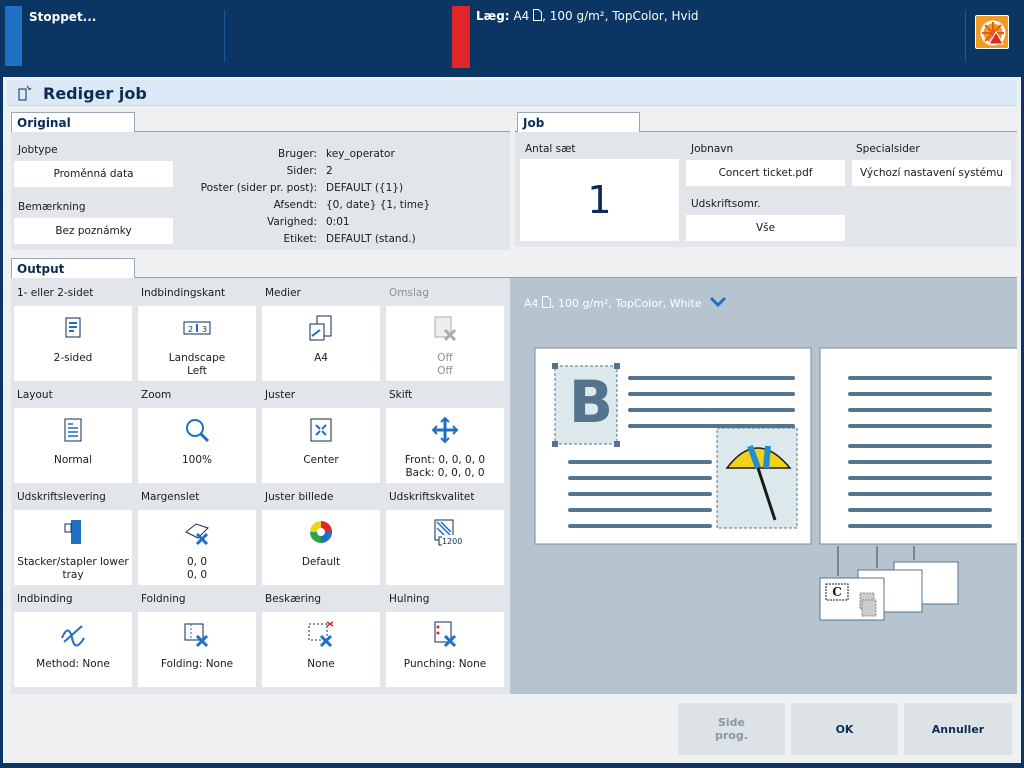 Image resolution: width=1024 pixels, height=768 pixels. What do you see at coordinates (378, 205) in the screenshot?
I see `detail-value: {0, date} {1, time}` at bounding box center [378, 205].